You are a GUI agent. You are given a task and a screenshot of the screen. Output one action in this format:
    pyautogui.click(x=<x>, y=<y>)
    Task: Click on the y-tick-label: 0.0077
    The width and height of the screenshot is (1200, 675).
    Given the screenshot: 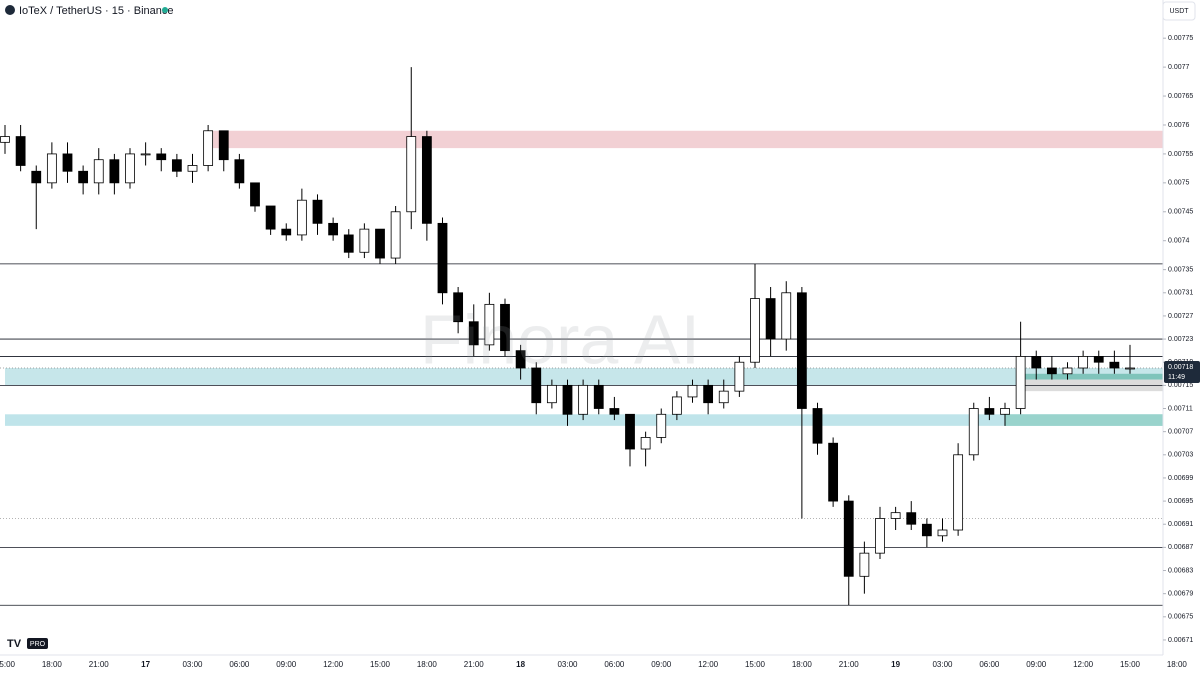 What is the action you would take?
    pyautogui.click(x=1179, y=67)
    